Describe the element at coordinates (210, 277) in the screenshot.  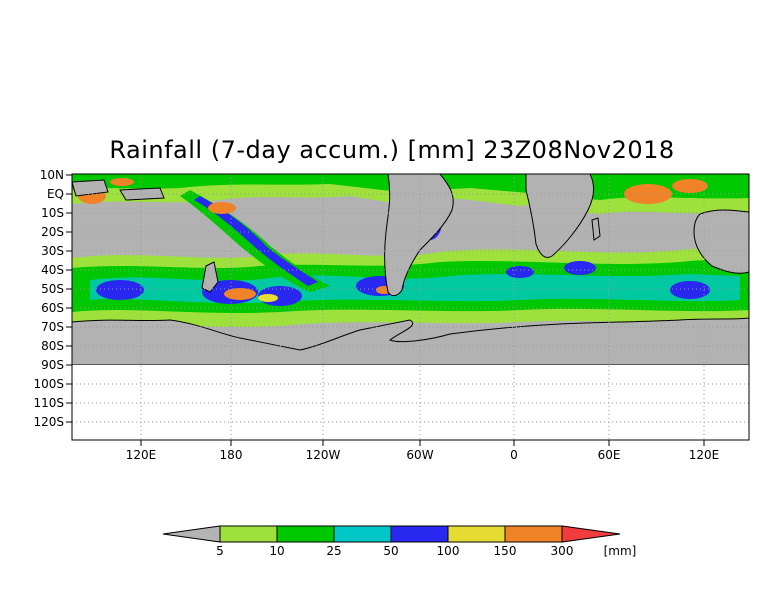
I see `new-zealand` at that location.